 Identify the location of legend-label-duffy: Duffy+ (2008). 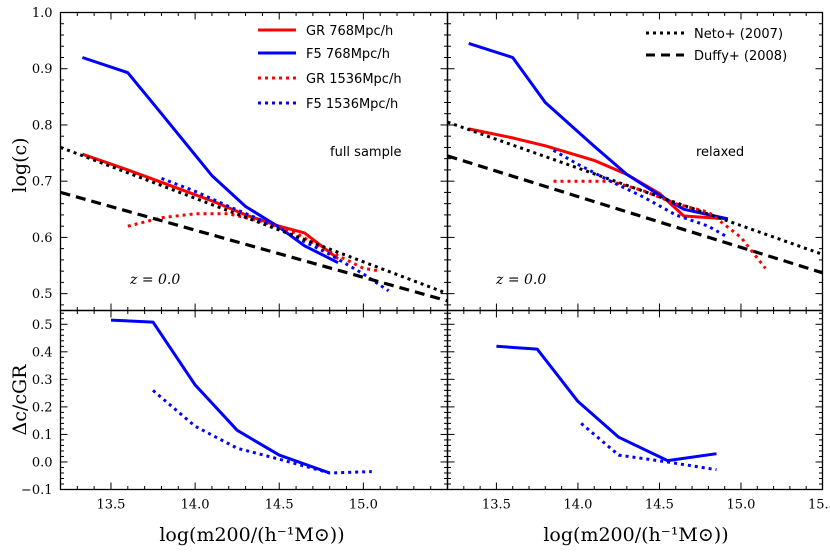
(740, 56).